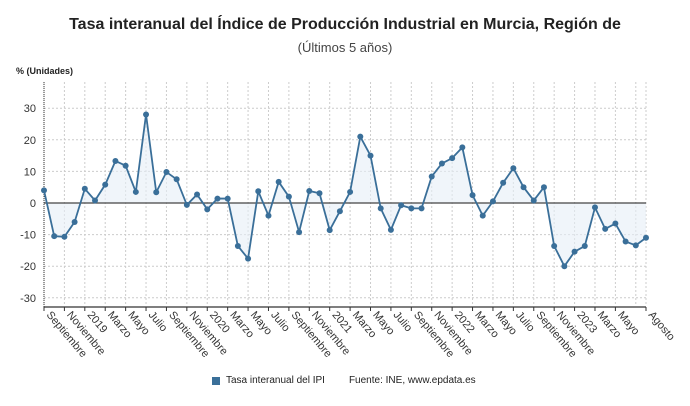  What do you see at coordinates (216, 380) in the screenshot?
I see `legend-swatch-icon` at bounding box center [216, 380].